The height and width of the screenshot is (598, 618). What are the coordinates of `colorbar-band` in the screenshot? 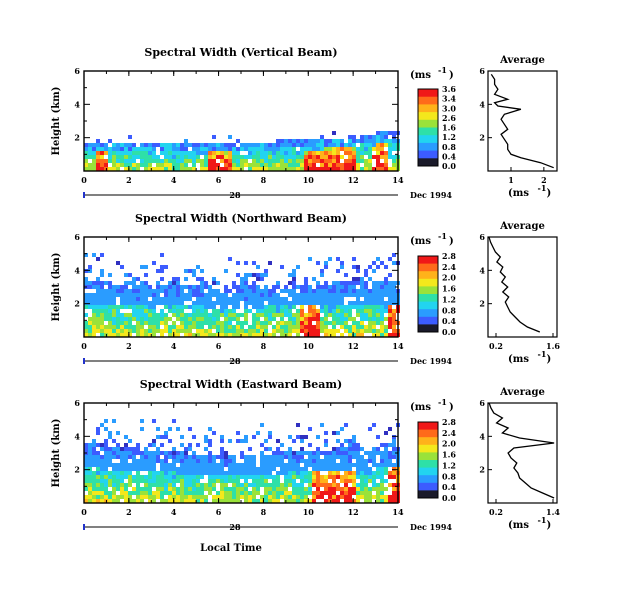 It's located at (428, 139).